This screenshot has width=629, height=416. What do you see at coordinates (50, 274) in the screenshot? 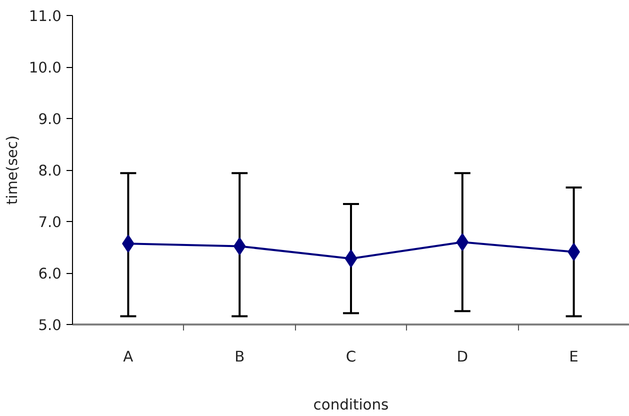
I see `y-tick-label: 6.0` at bounding box center [50, 274].